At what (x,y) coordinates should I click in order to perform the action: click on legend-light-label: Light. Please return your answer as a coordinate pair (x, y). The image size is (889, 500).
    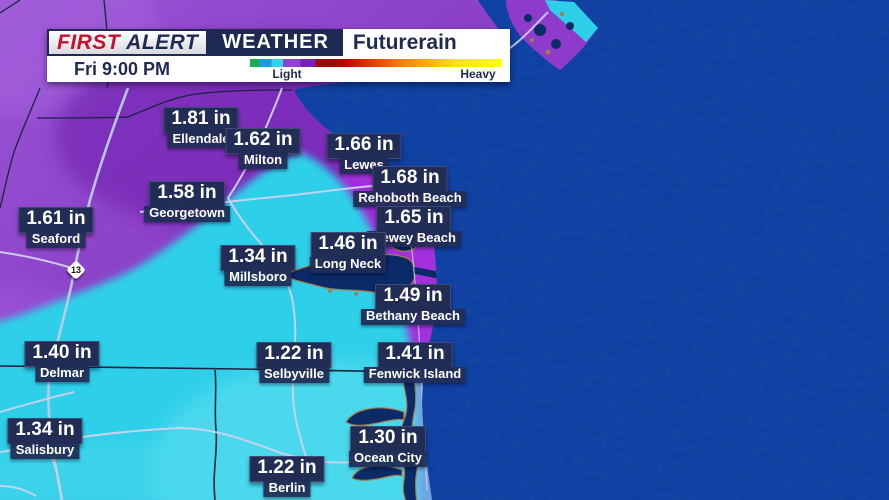
    Looking at the image, I should click on (287, 74).